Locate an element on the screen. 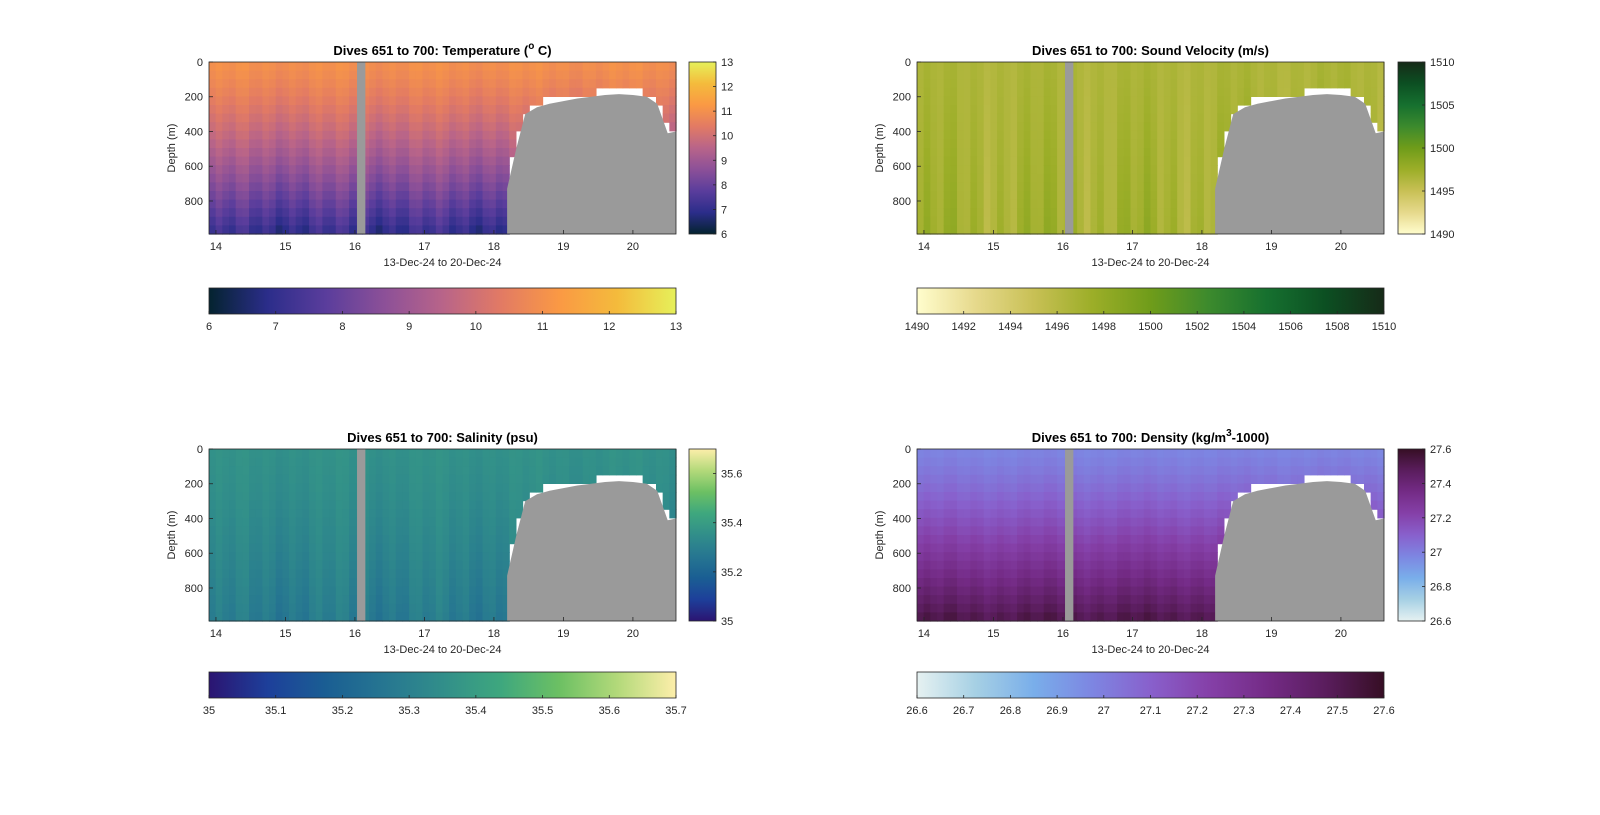 Image resolution: width=1600 pixels, height=815 pixels. y-axis-label: Depth (m) is located at coordinates (880, 535).